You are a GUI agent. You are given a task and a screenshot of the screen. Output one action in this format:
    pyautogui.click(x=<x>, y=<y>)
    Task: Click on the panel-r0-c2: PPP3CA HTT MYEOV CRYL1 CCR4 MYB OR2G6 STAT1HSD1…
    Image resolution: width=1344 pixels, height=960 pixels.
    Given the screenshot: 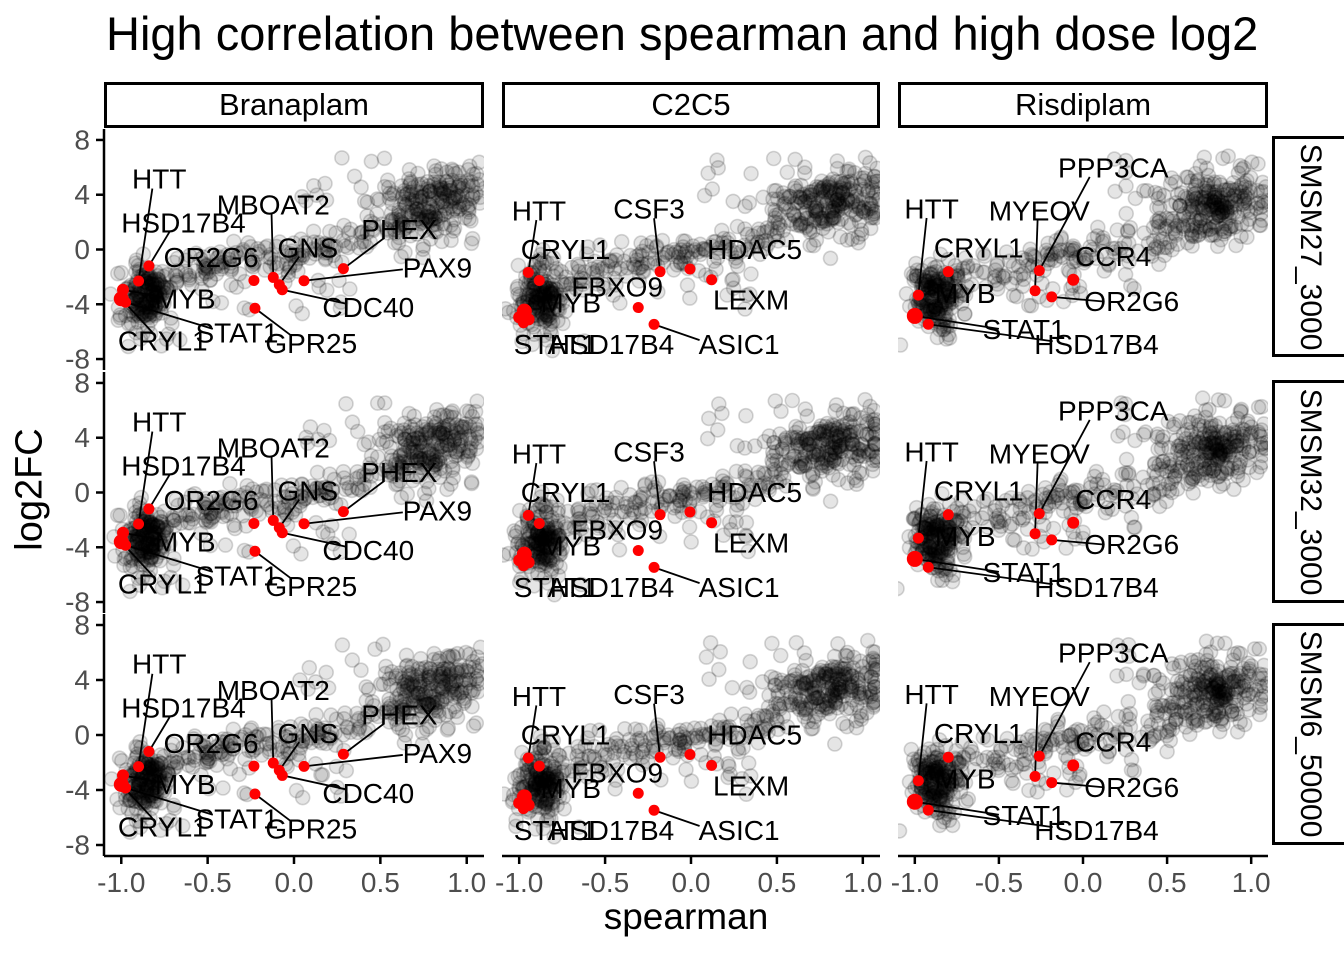 What is the action you would take?
    pyautogui.click(x=1083, y=254)
    